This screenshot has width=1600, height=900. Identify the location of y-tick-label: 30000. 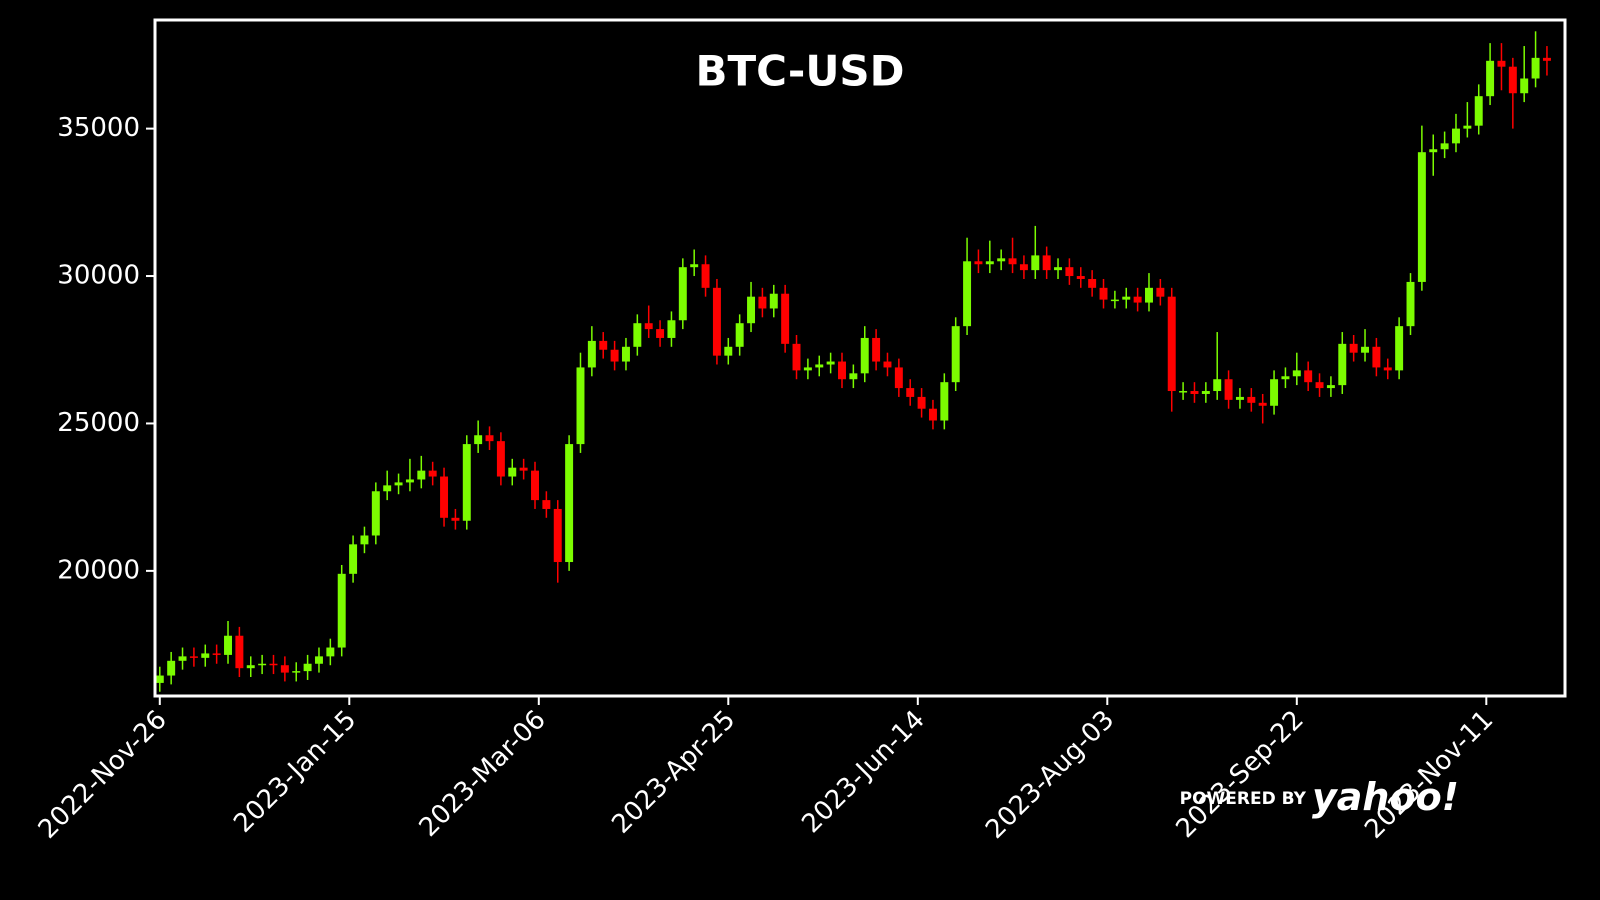
(98, 276).